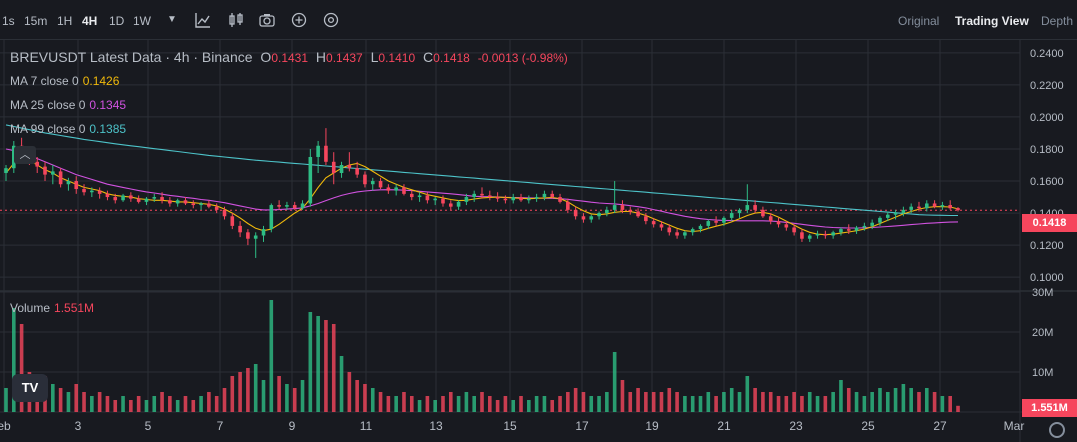 The width and height of the screenshot is (1077, 442). What do you see at coordinates (36, 21) in the screenshot?
I see `timeframe-15m: 15m` at bounding box center [36, 21].